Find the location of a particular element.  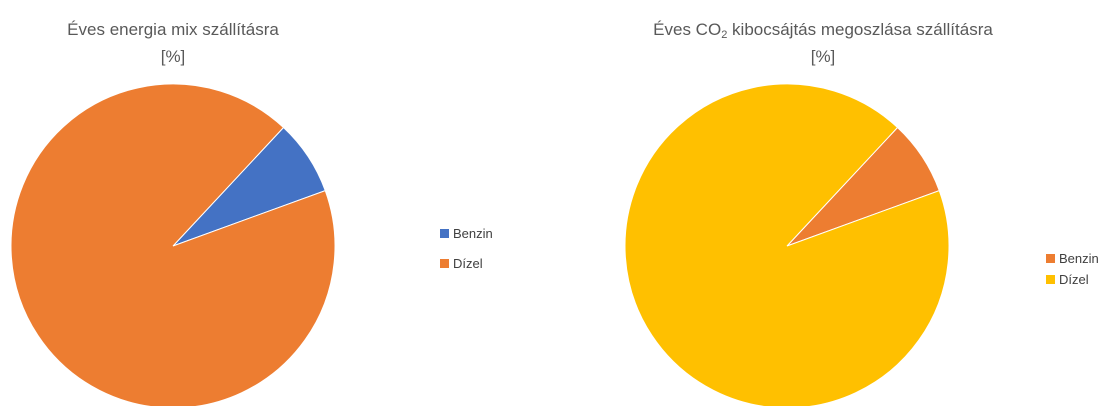

chart-title-line1: Éves energia mix szállításra is located at coordinates (173, 29).